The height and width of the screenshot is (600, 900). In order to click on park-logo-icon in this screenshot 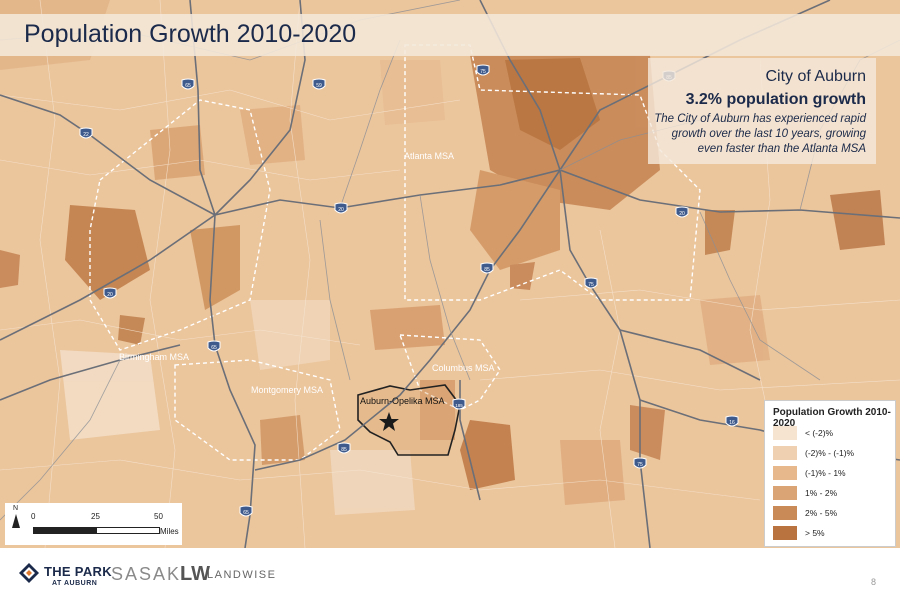, I will do `click(29, 573)`.